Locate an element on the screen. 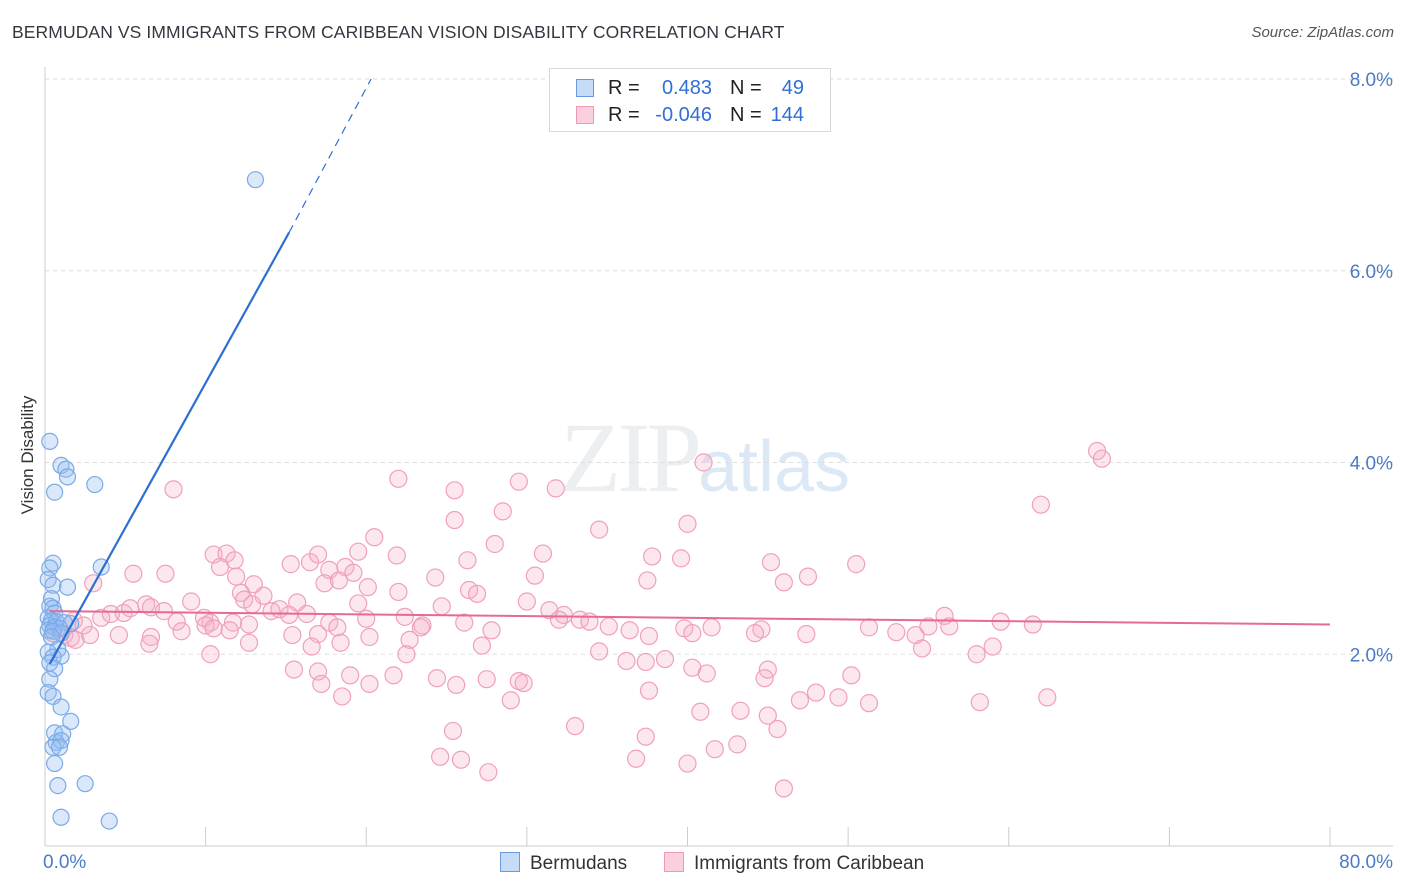 This screenshot has width=1406, height=892. y-tick-label: 8.0% is located at coordinates (1371, 80).